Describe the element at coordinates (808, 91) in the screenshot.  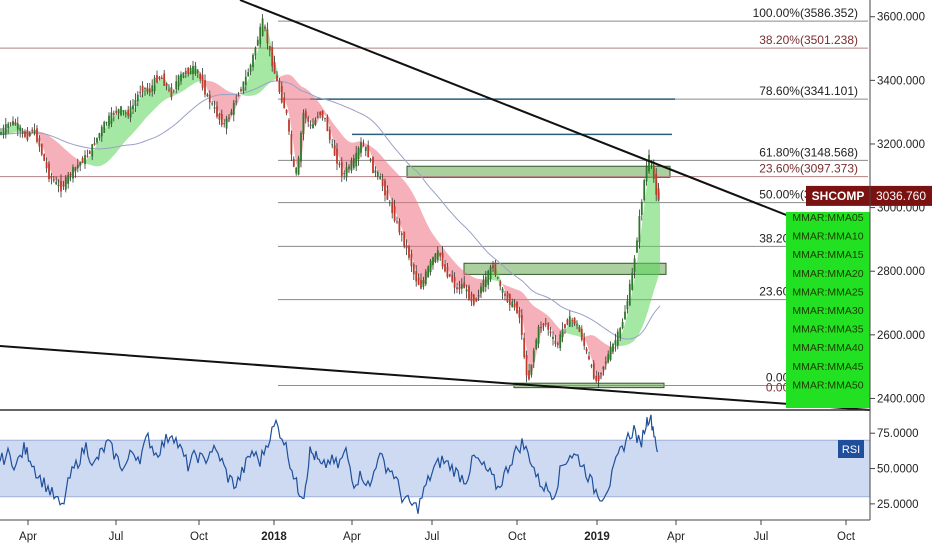
I see `fib-label-2: 78.60%(3341.101)` at that location.